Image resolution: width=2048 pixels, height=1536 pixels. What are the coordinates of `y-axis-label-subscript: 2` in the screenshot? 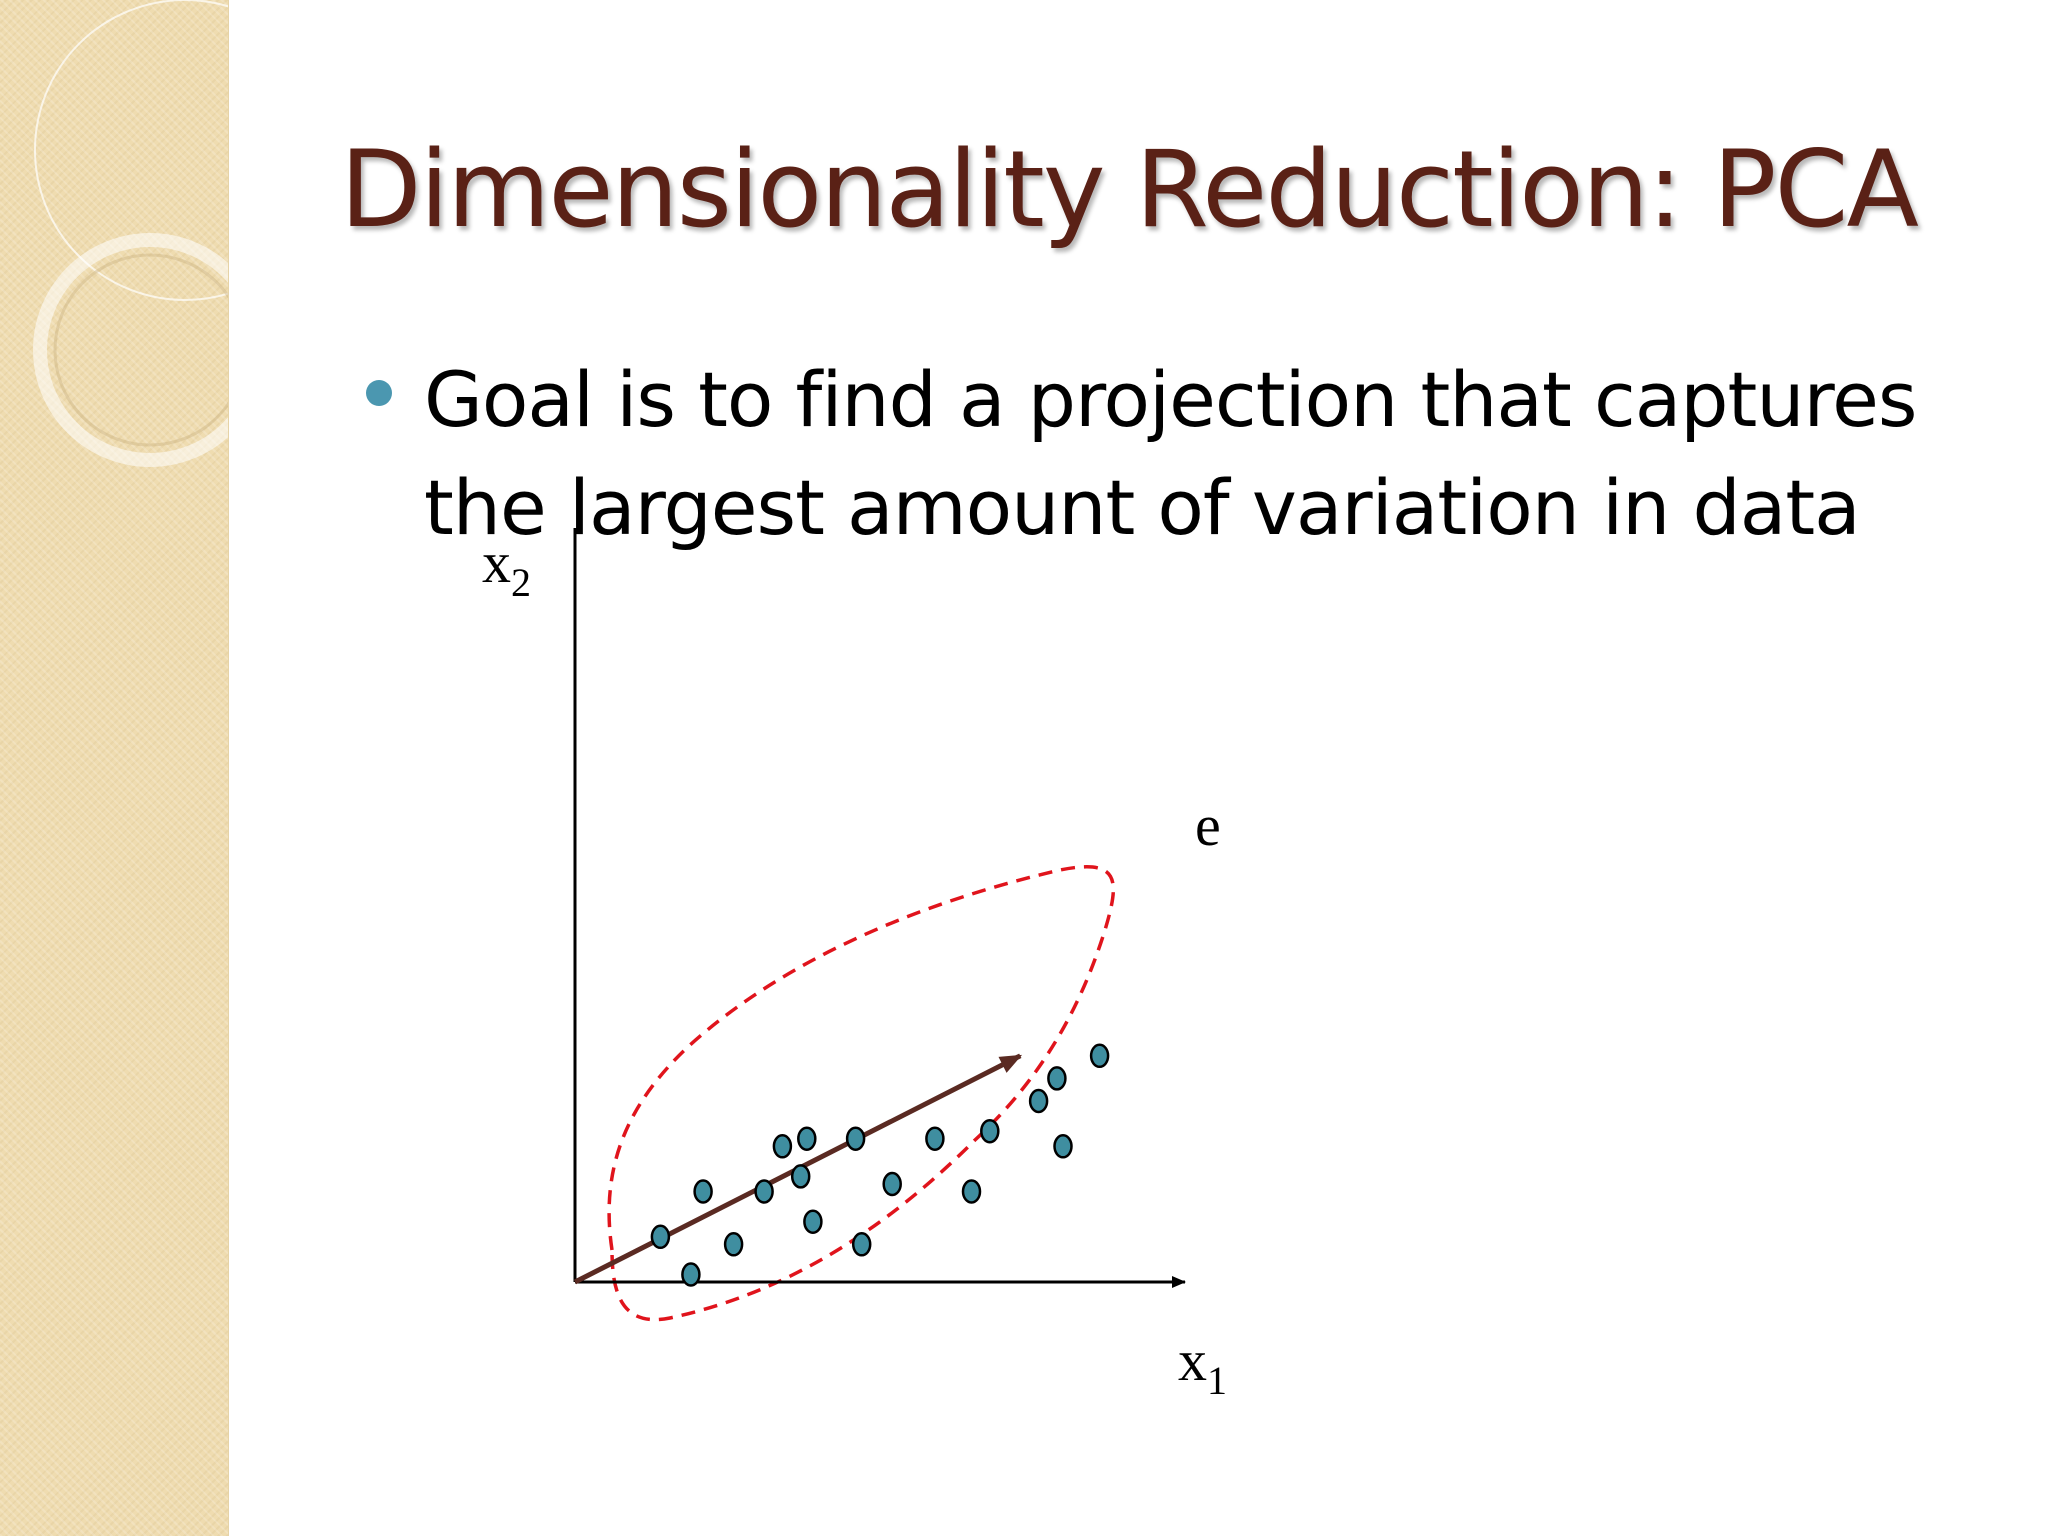 It's located at (521, 582).